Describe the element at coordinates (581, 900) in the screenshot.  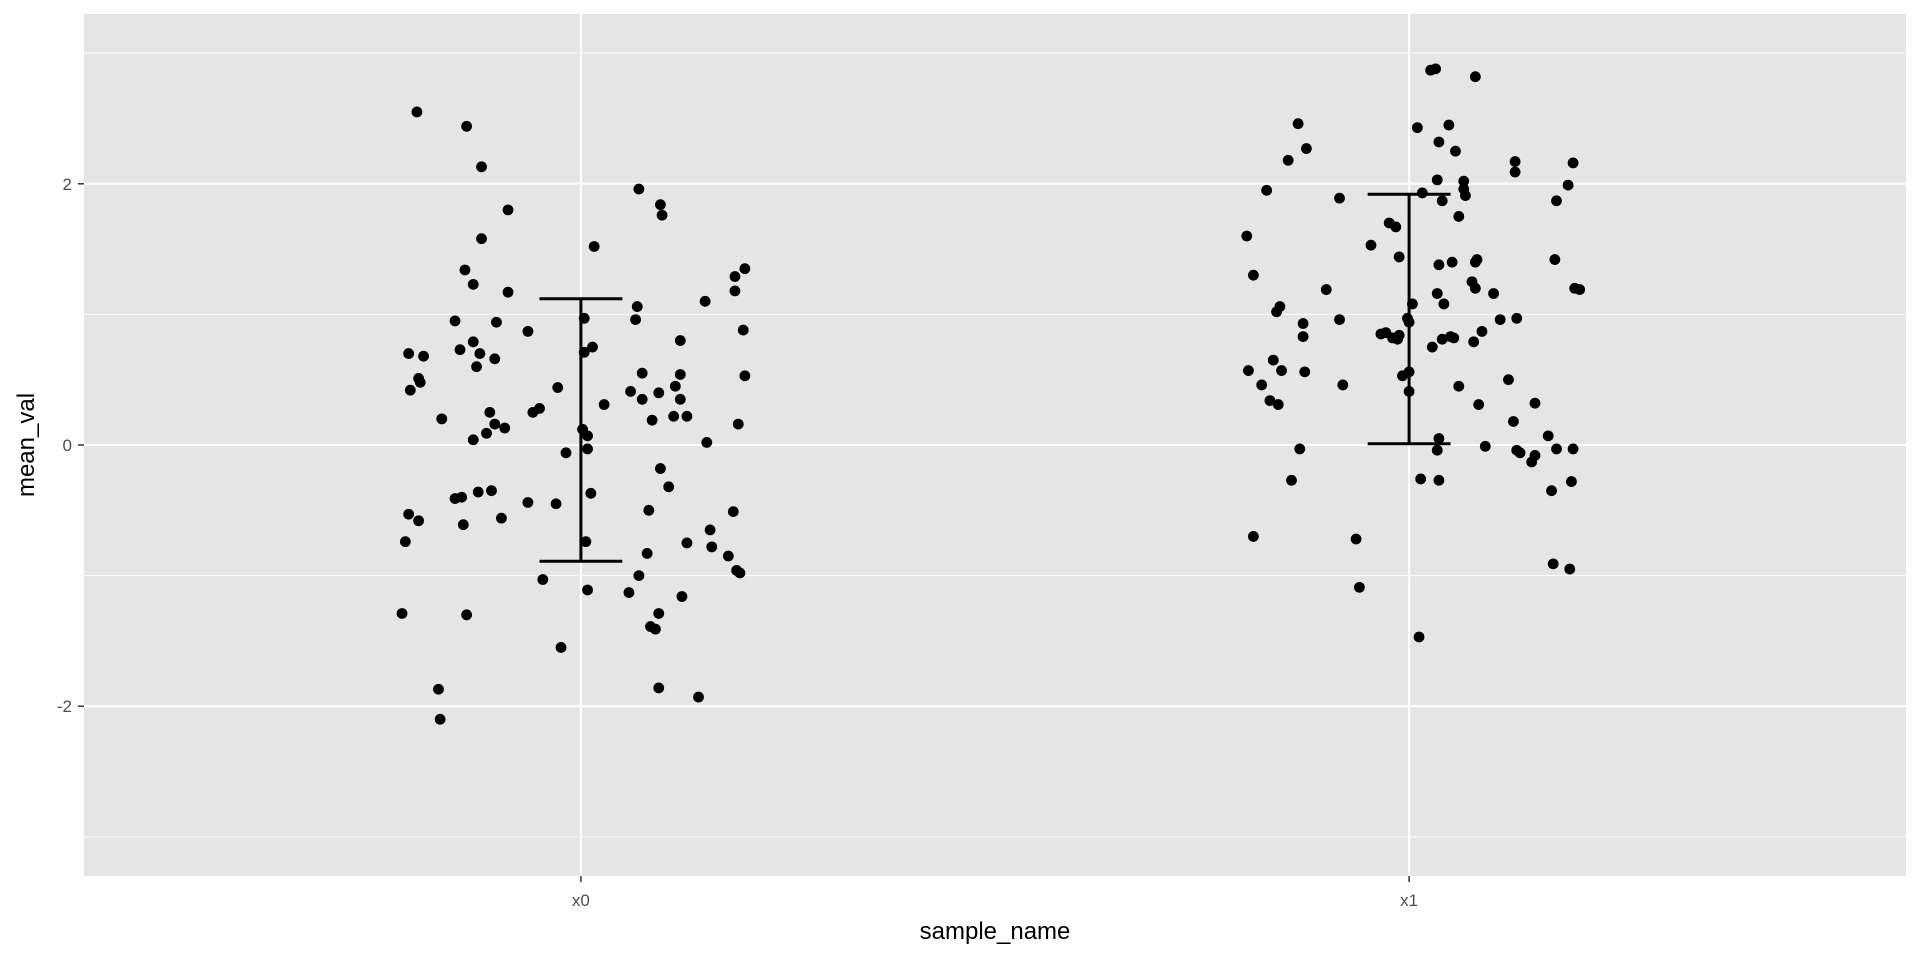
I see `x-tick-label: x0` at that location.